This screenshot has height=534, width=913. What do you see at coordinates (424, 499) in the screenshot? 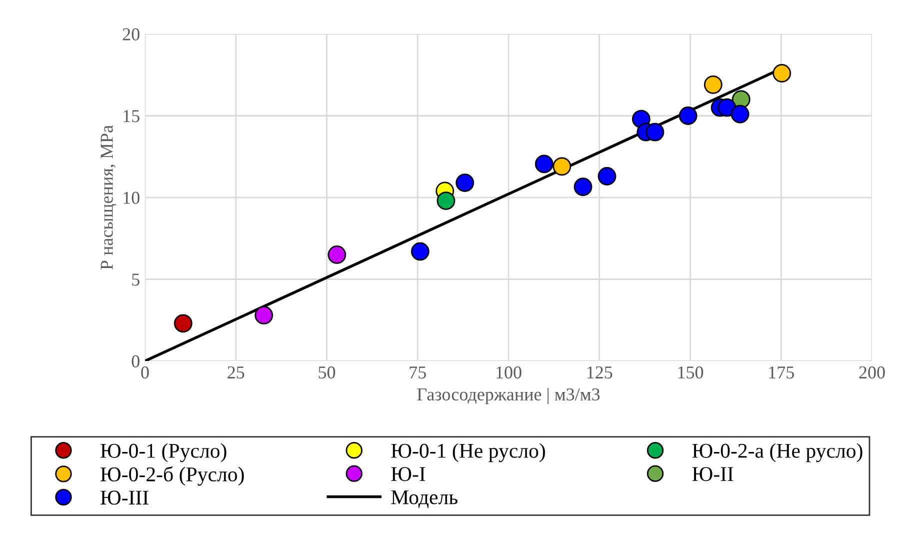
I see `legend-label: Модель` at bounding box center [424, 499].